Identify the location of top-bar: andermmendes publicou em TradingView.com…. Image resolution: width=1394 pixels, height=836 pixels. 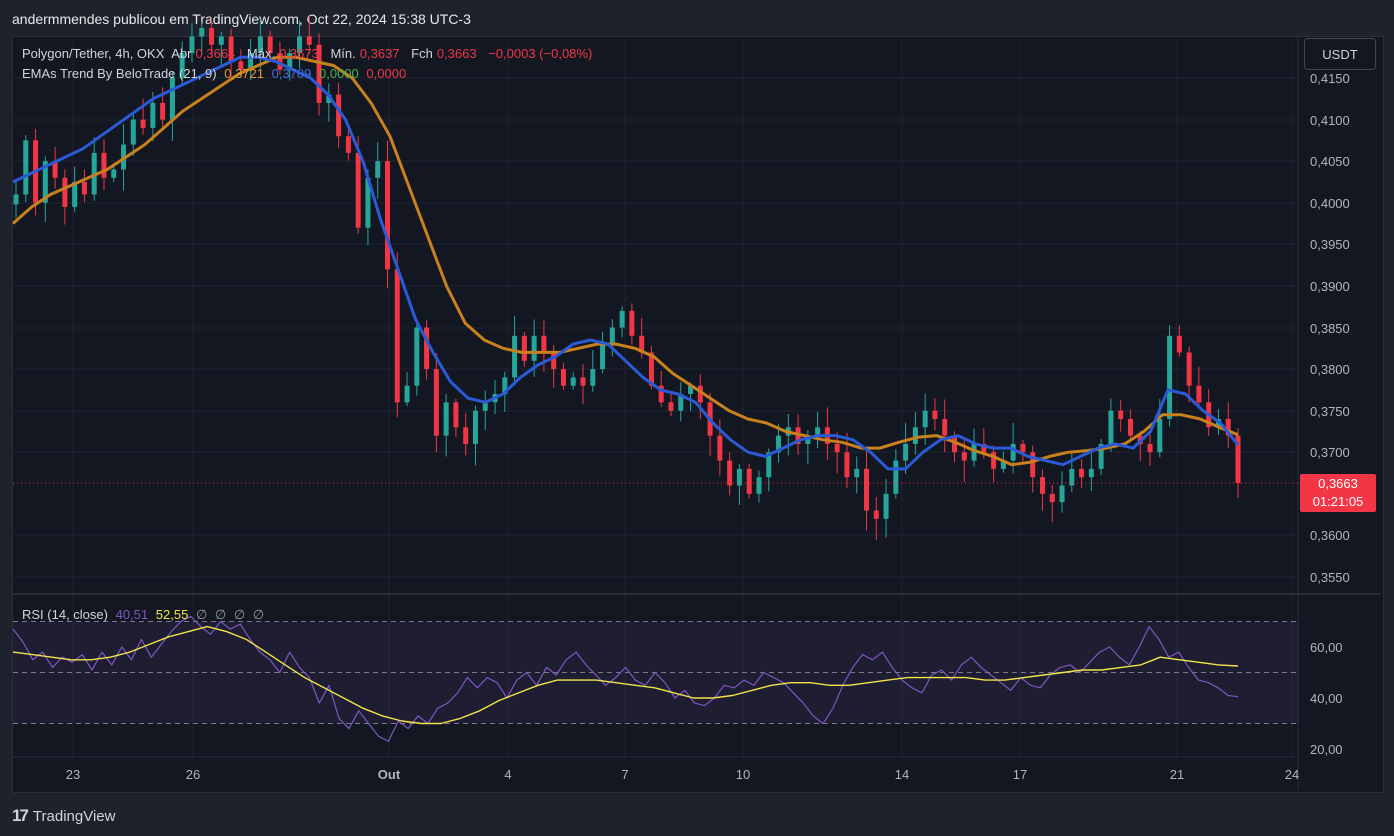
(697, 18).